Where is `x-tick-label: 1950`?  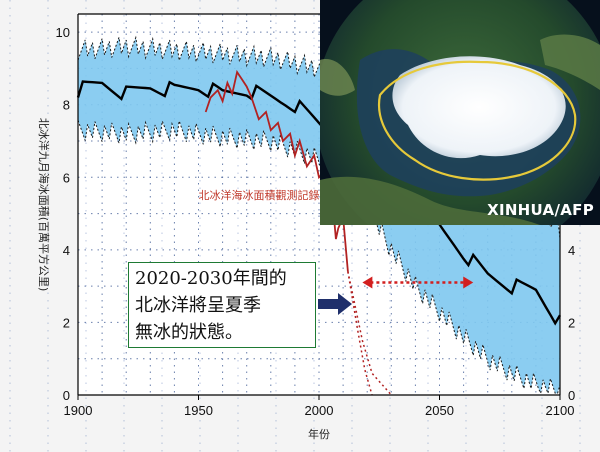 x-tick-label: 1950 is located at coordinates (198, 410).